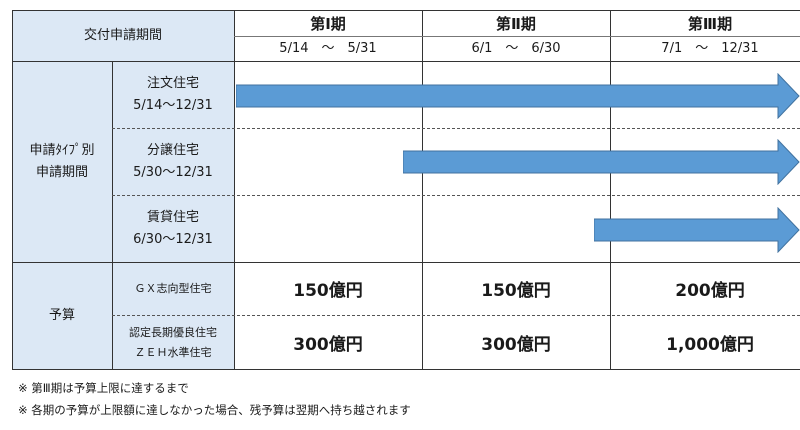  Describe the element at coordinates (517, 36) in the screenshot. I see `divider-period-name-dates` at that location.